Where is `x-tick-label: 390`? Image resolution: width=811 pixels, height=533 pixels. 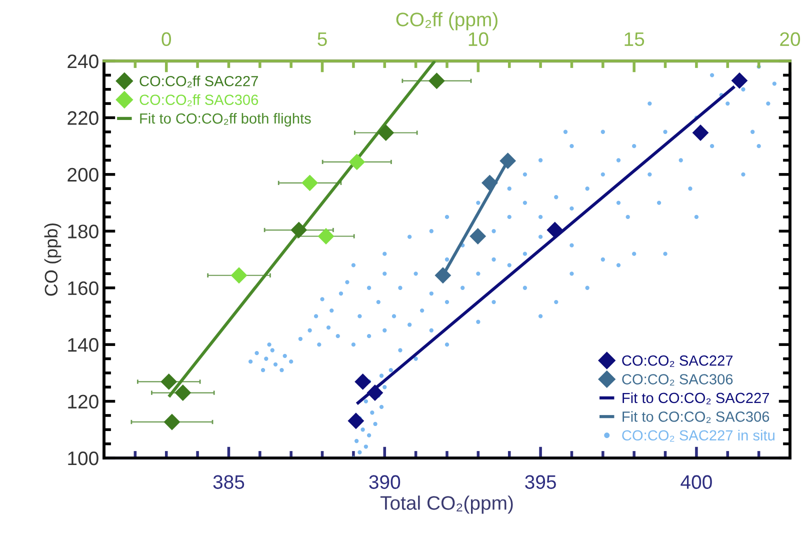
x-tick-label: 390 is located at coordinates (384, 482).